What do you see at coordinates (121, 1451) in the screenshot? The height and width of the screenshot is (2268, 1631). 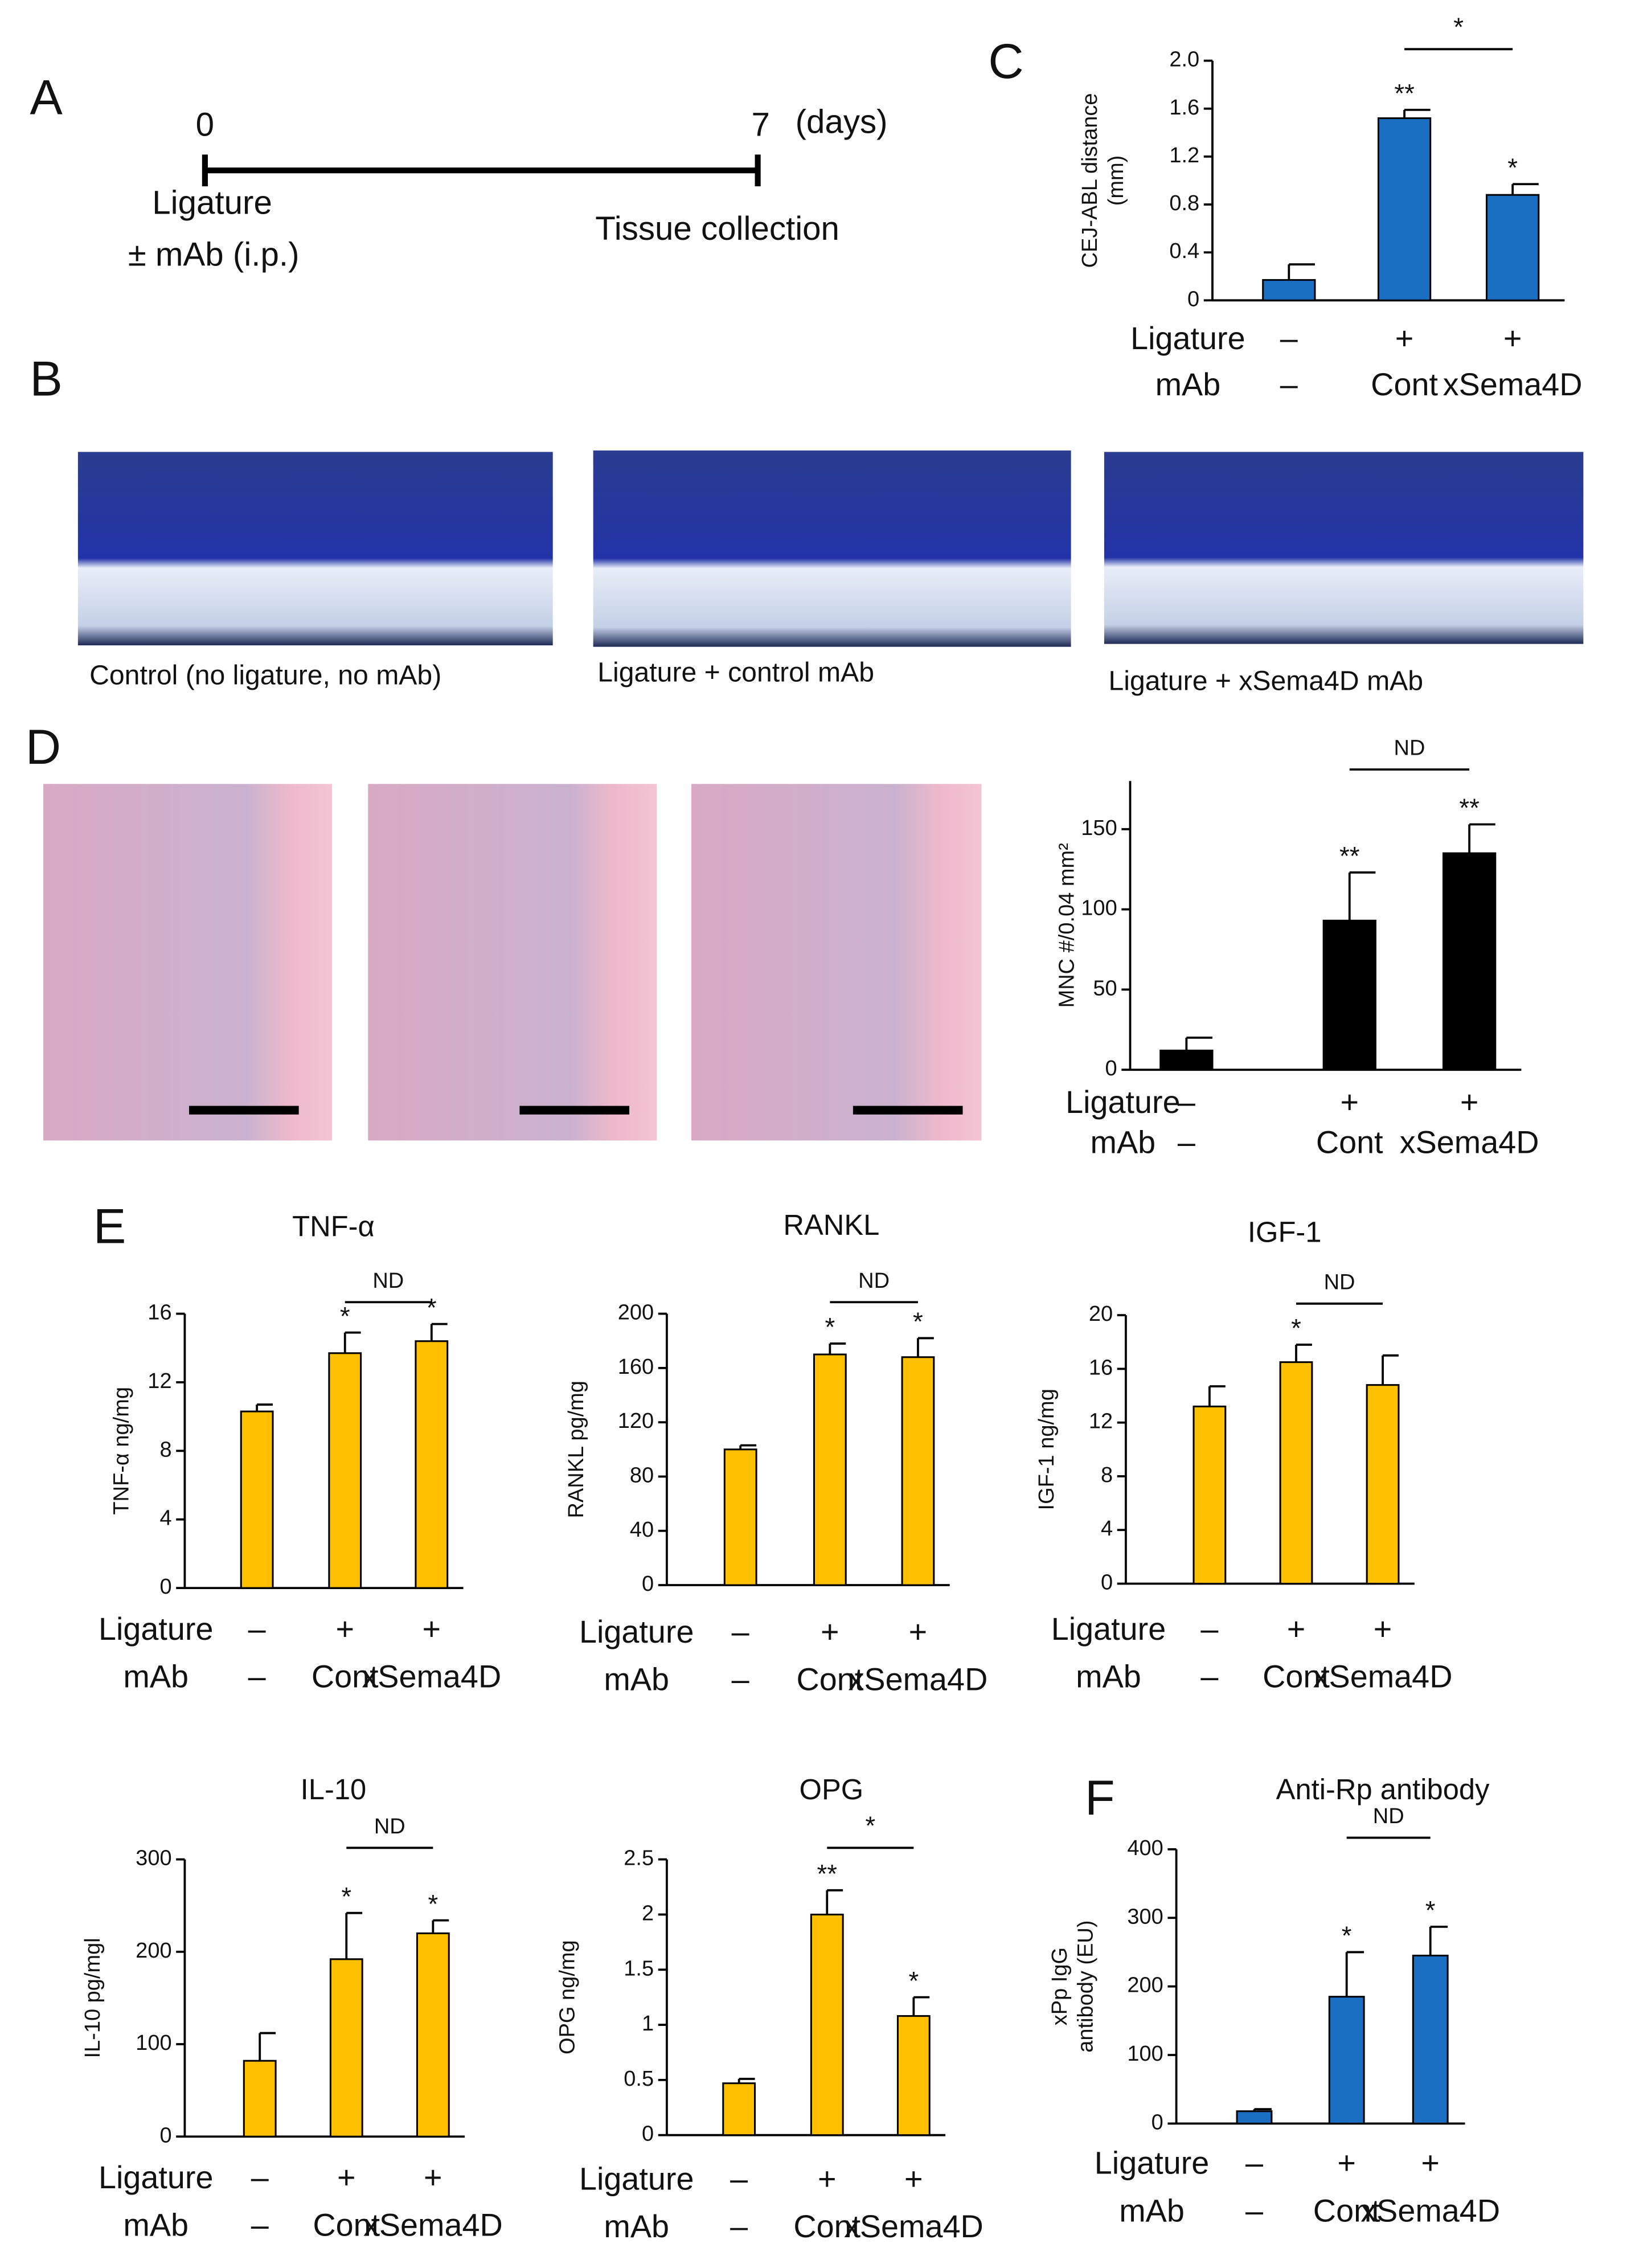 I see `y-axis-label: TNF-α ng/mg` at bounding box center [121, 1451].